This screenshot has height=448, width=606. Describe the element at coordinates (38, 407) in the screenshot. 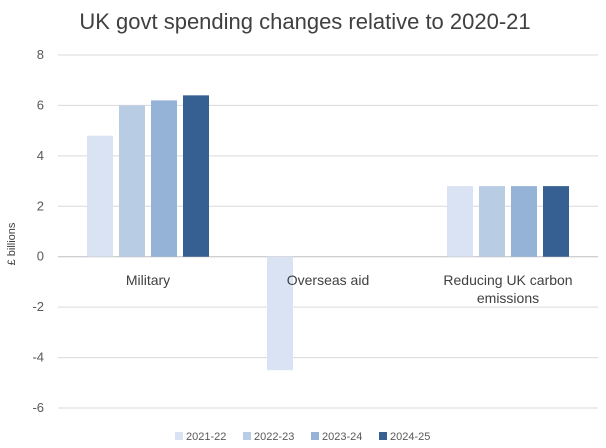

I see `y-tick-label: -6` at that location.